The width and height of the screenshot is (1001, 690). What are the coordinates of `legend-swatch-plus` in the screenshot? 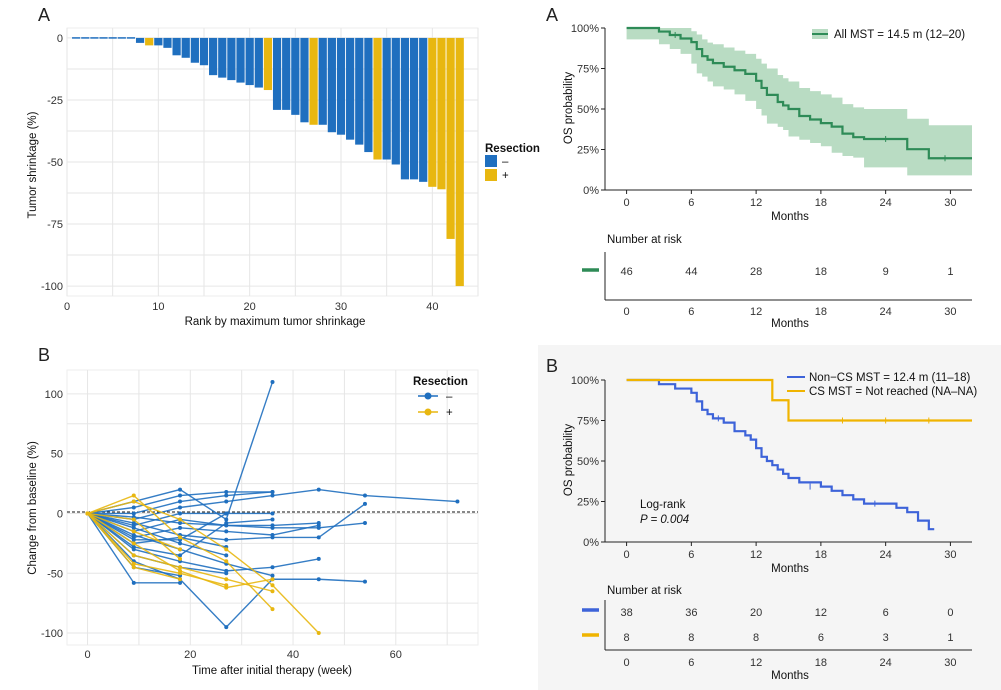 It's located at (491, 175).